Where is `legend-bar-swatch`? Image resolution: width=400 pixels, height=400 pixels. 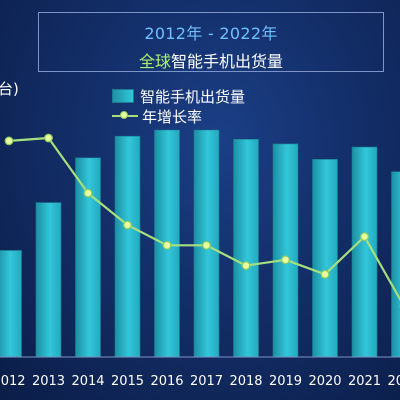
legend-bar-swatch is located at coordinates (123, 96).